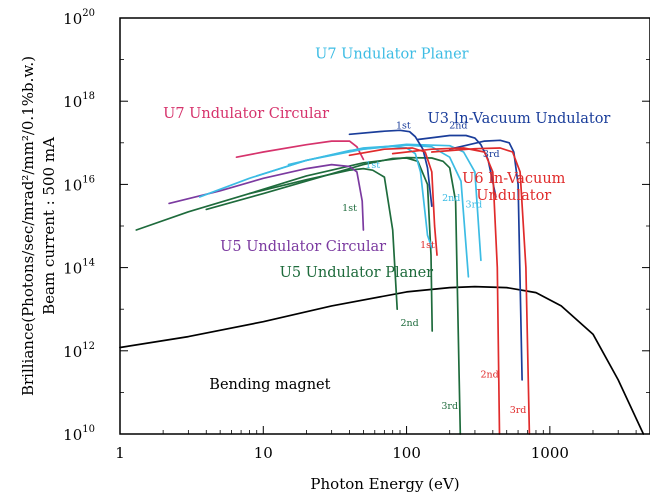 This screenshot has height=497, width=650. I want to click on y-tick-exponent: 16, so click(88, 179).